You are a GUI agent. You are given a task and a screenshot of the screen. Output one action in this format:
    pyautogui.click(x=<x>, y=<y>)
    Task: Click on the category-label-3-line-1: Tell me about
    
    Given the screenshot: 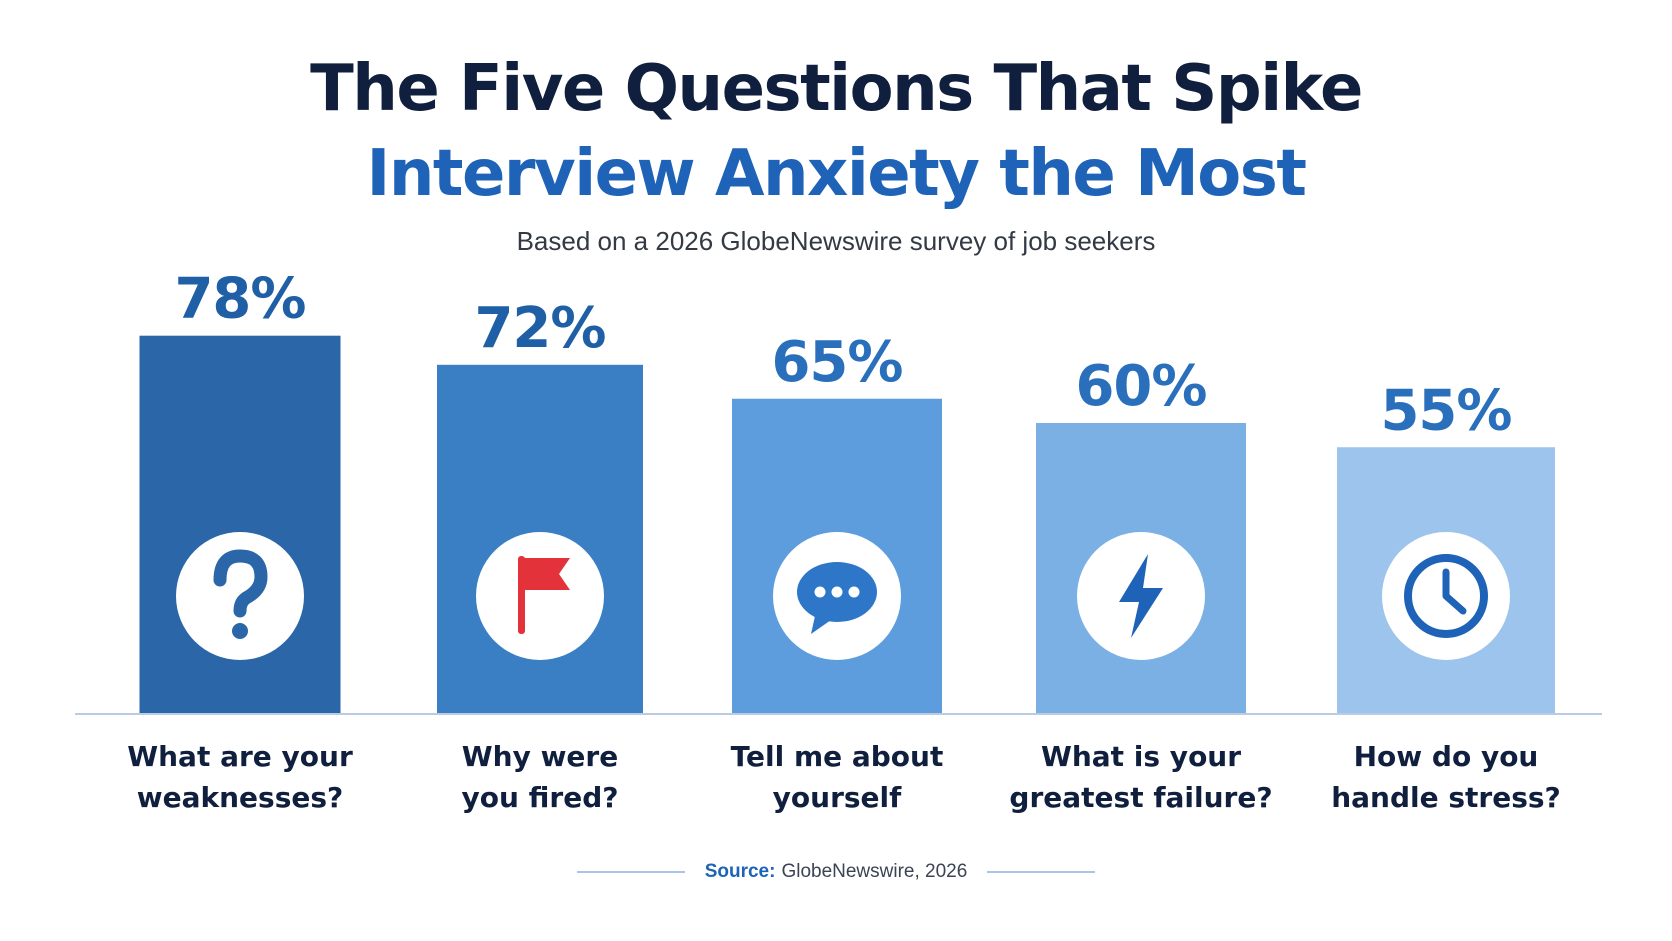 What is the action you would take?
    pyautogui.click(x=837, y=756)
    